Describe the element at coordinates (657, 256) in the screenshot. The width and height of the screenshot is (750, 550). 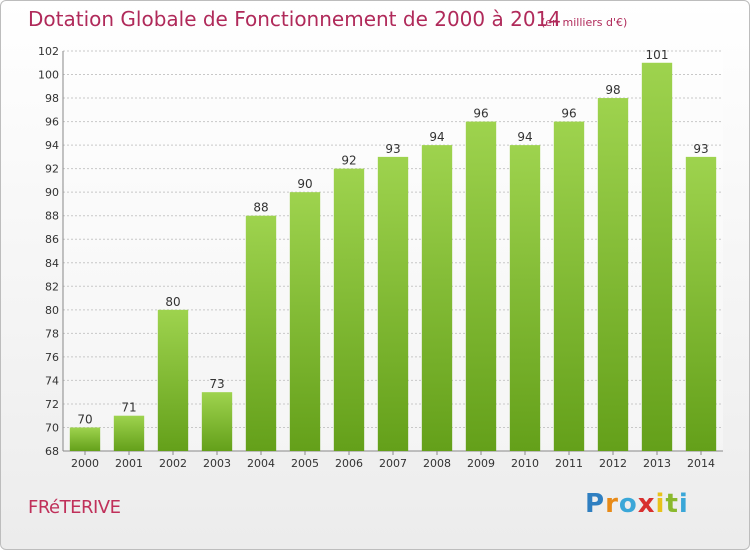
I see `bar-2013` at that location.